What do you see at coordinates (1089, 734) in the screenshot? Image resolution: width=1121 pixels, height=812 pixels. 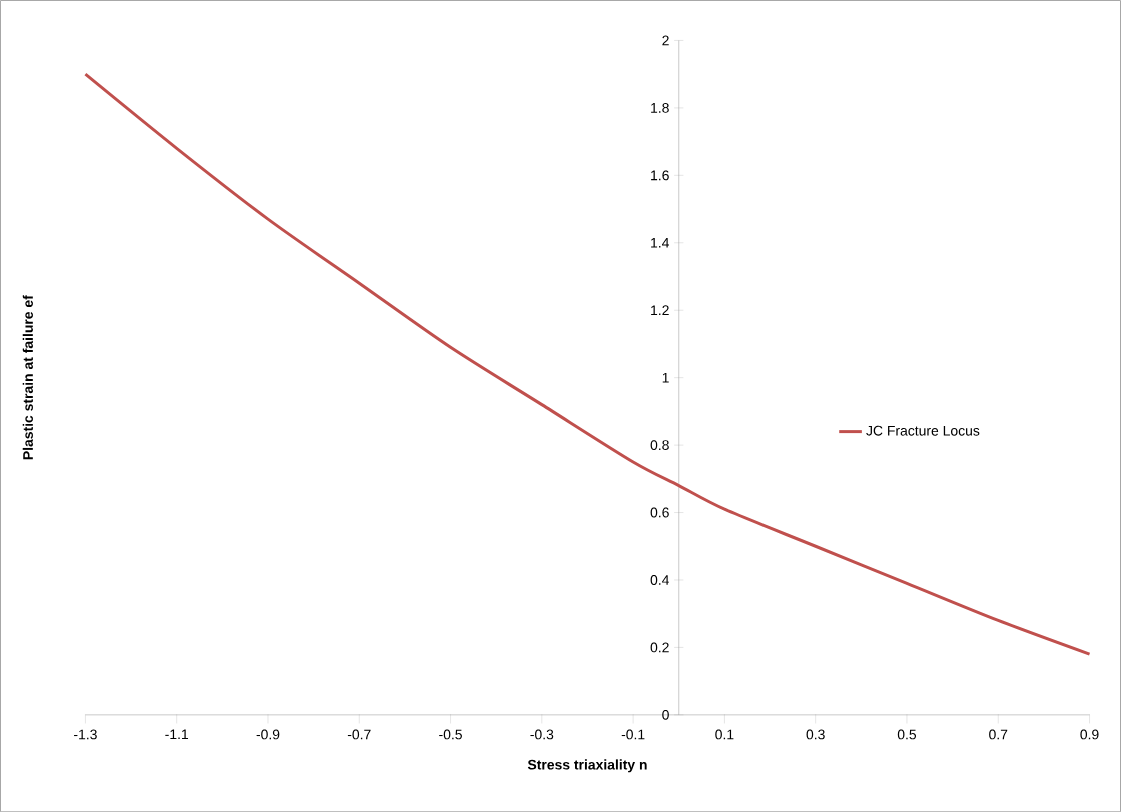 I see `x-tick-label: 0.9` at bounding box center [1089, 734].